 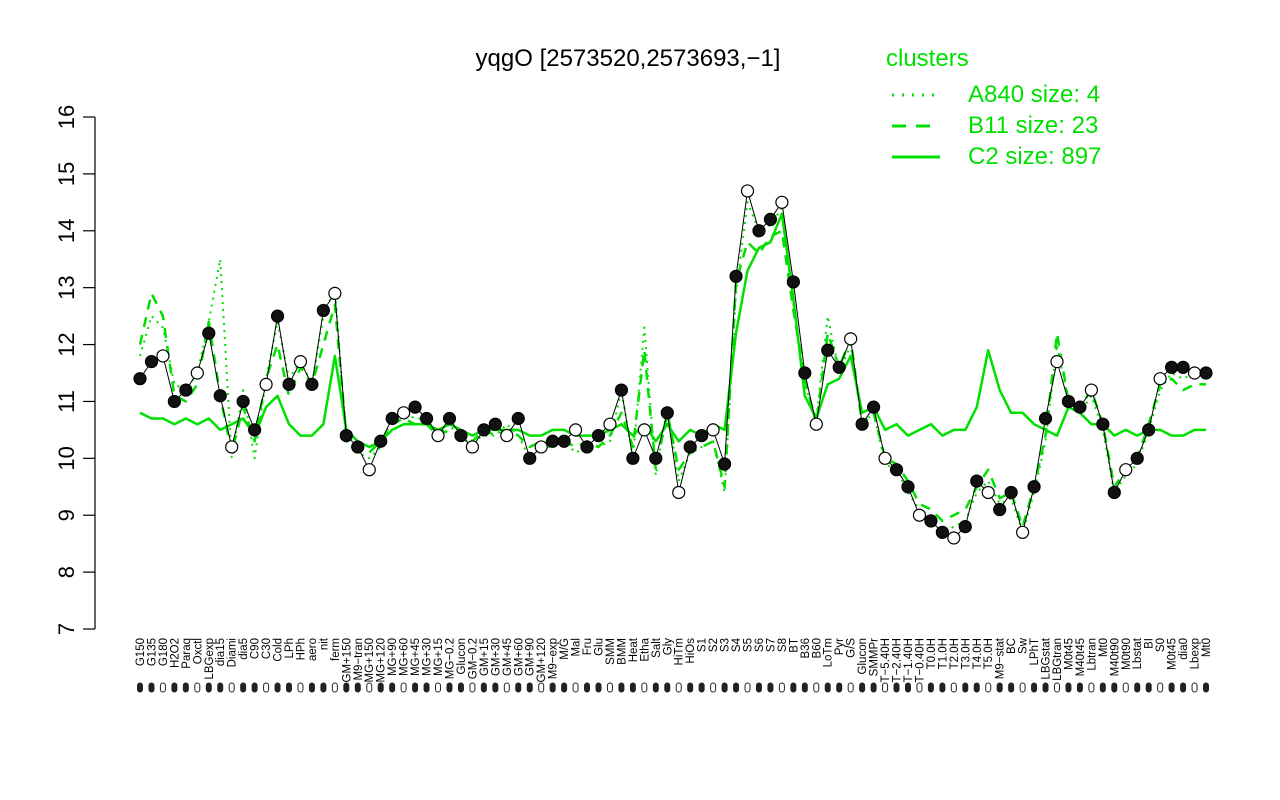 What do you see at coordinates (599, 647) in the screenshot?
I see `x-tick-label: Glu` at bounding box center [599, 647].